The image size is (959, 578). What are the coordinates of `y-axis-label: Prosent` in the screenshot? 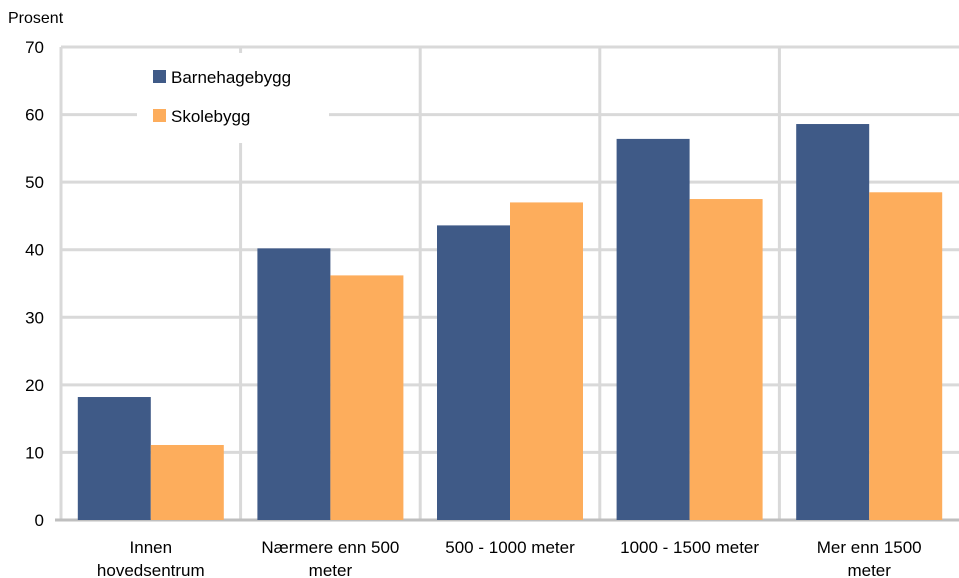 It's located at (36, 18).